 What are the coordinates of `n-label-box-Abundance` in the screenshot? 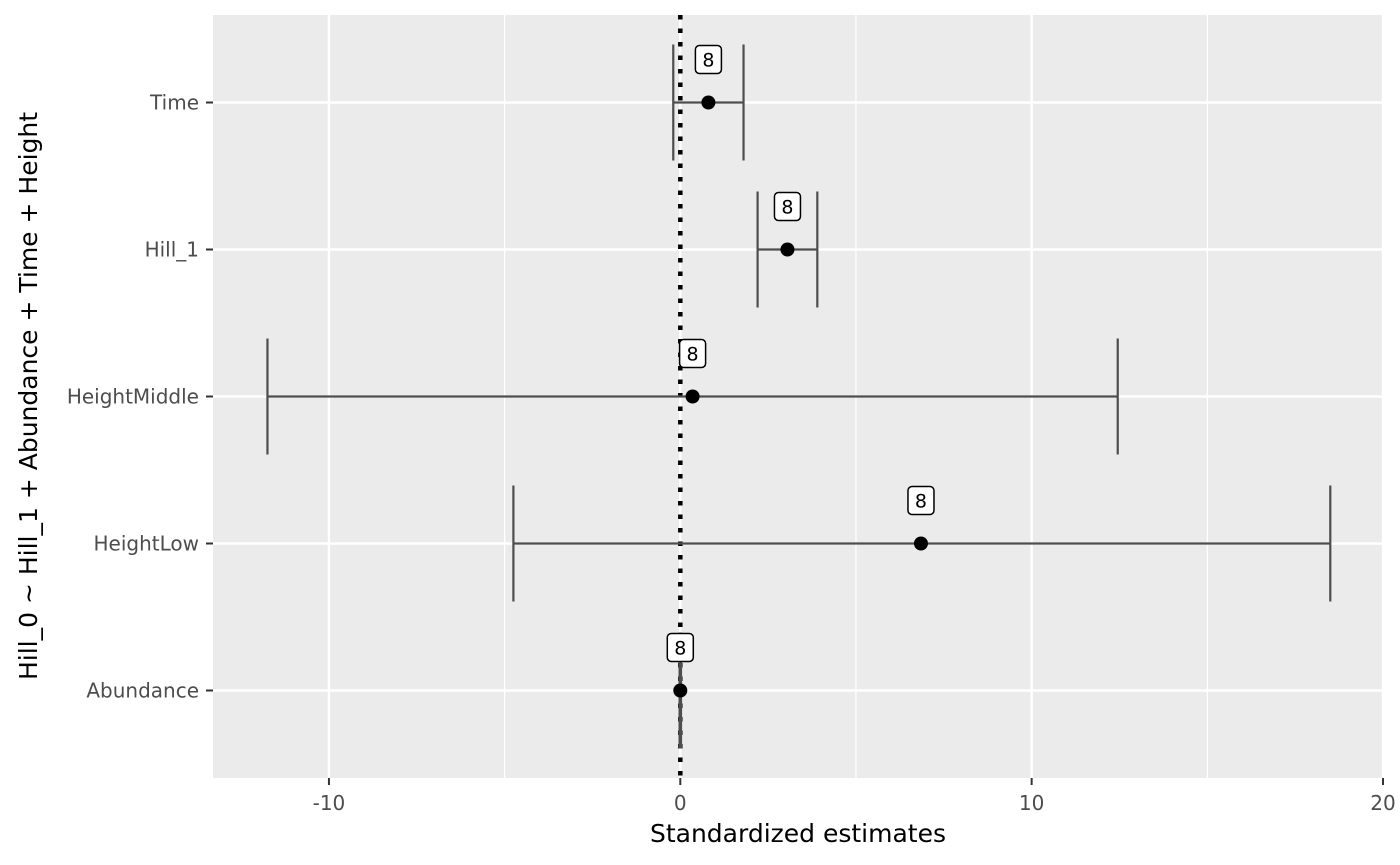 It's located at (680, 647).